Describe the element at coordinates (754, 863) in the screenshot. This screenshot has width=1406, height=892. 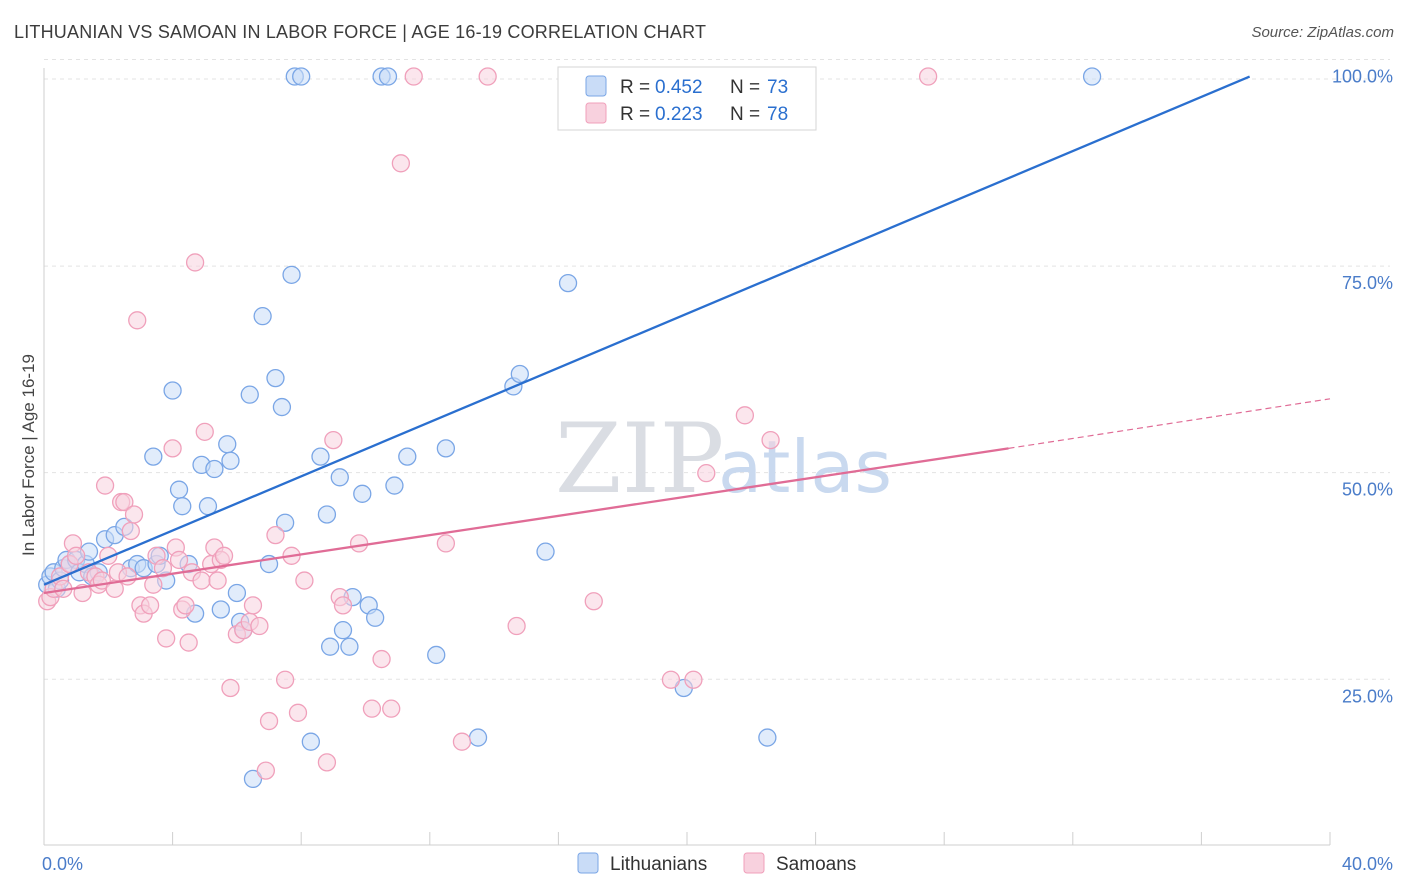
I see `series-swatch-samoans` at that location.